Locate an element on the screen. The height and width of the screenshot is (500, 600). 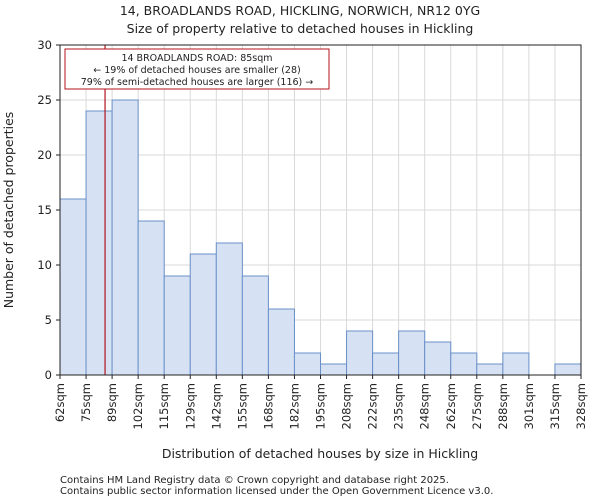
x-tick-label-275sqm: 275sqm is located at coordinates (477, 406).